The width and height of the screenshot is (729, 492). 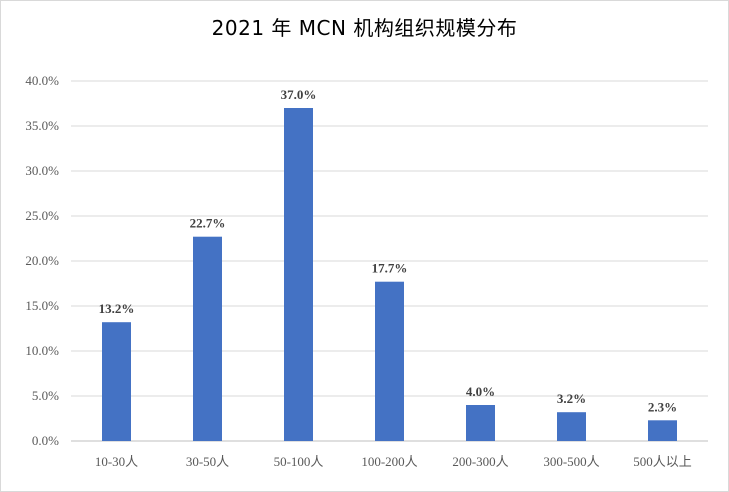 What do you see at coordinates (571, 461) in the screenshot?
I see `x-tick-label: 300-500人` at bounding box center [571, 461].